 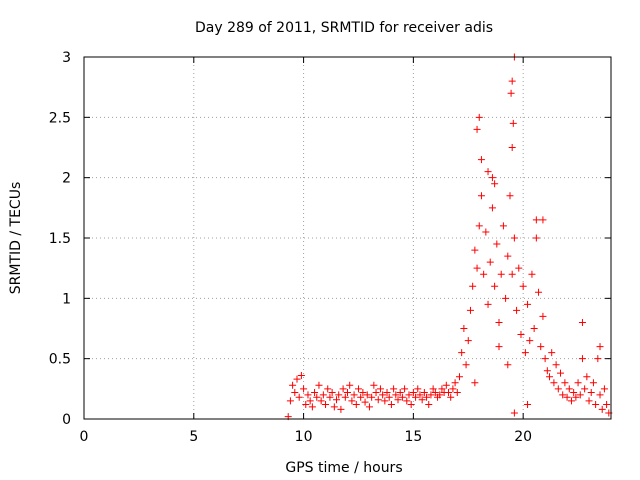 What do you see at coordinates (84, 437) in the screenshot?
I see `x-tick-label: 0` at bounding box center [84, 437].